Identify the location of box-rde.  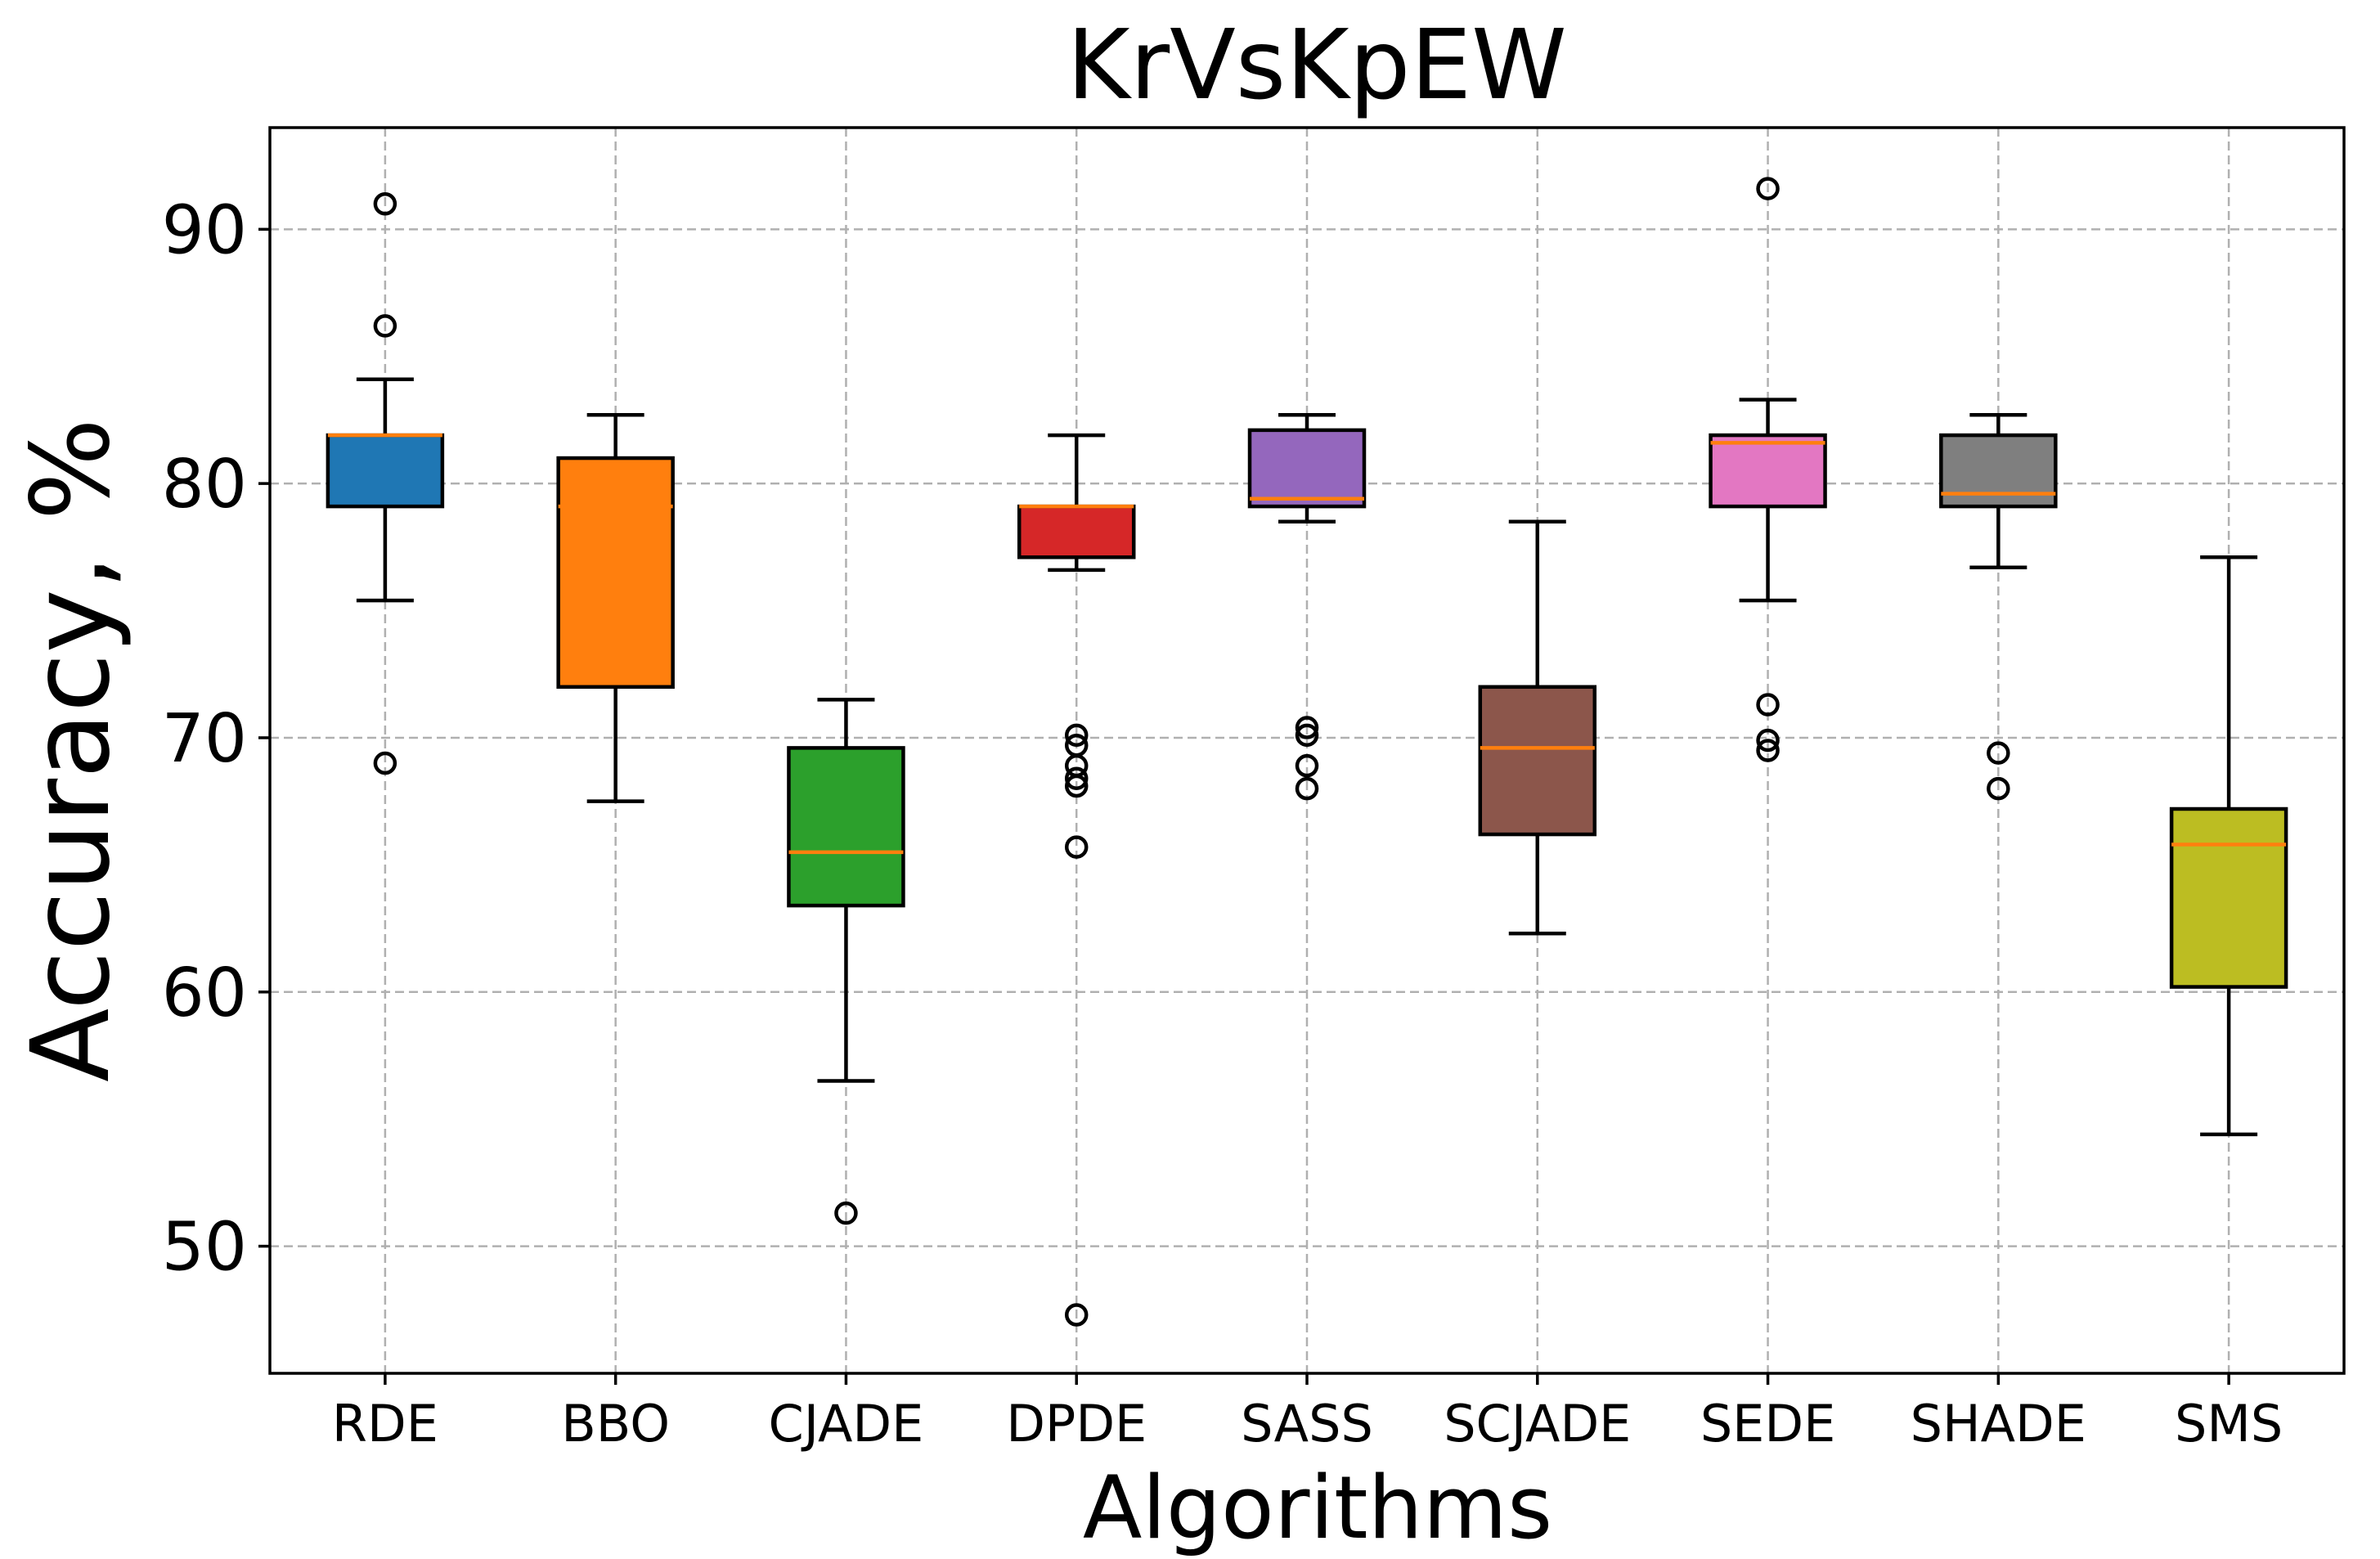
(386, 483).